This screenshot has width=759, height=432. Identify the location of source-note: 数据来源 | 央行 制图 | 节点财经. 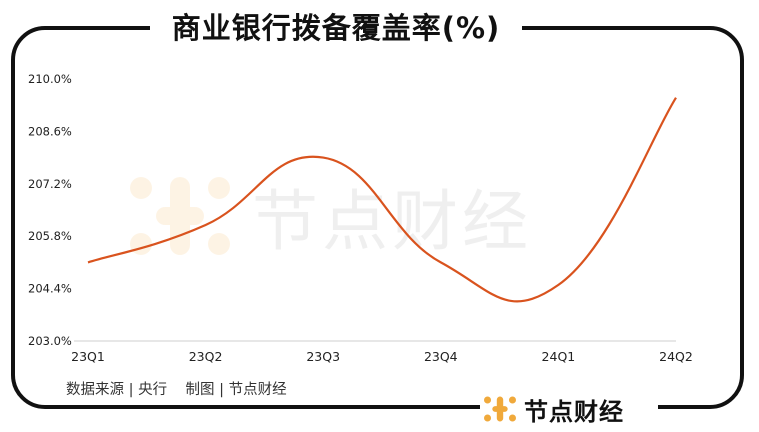
(176, 390).